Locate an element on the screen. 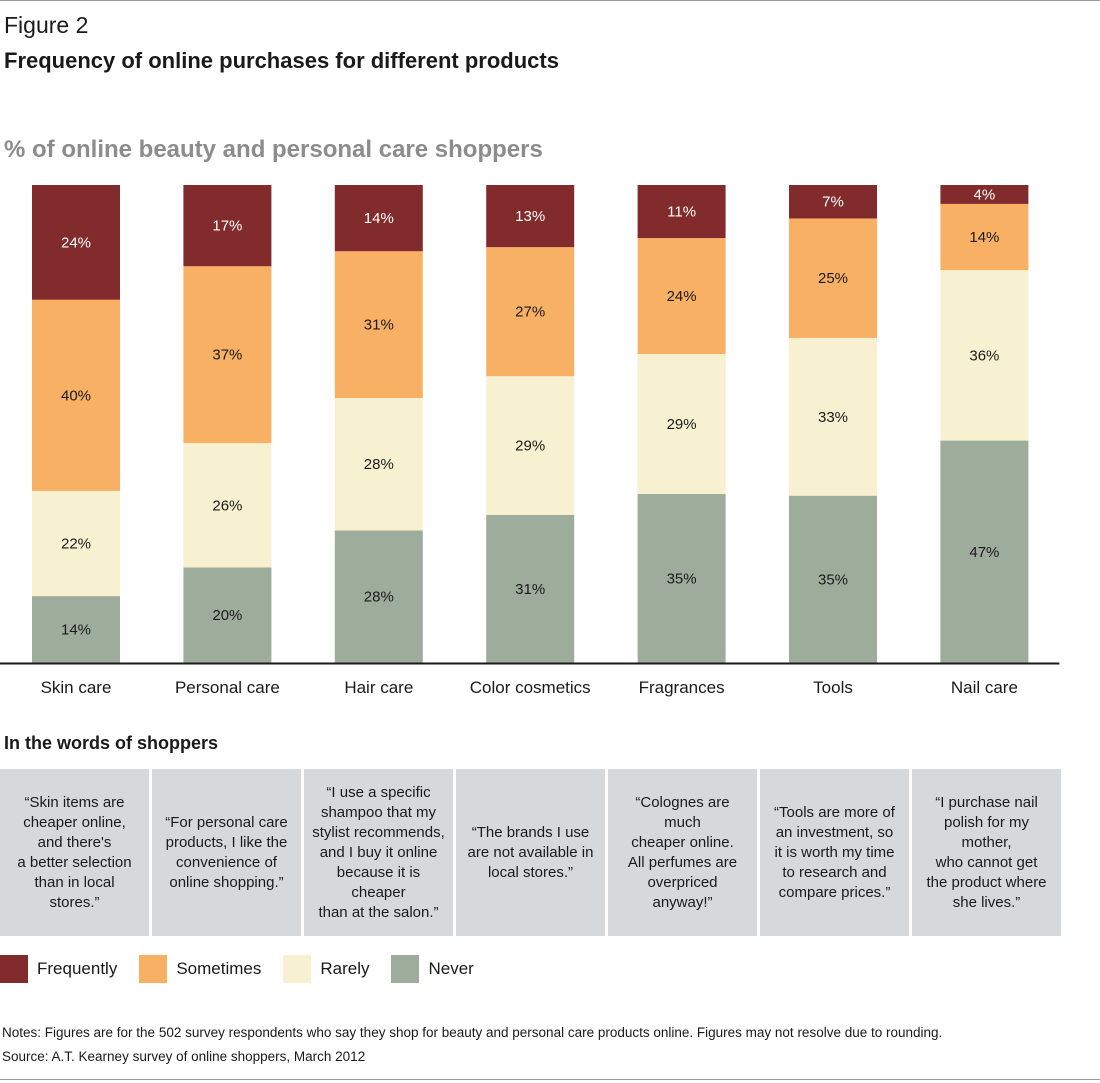  data-label-nail-care-sometimes: 14% is located at coordinates (984, 237).